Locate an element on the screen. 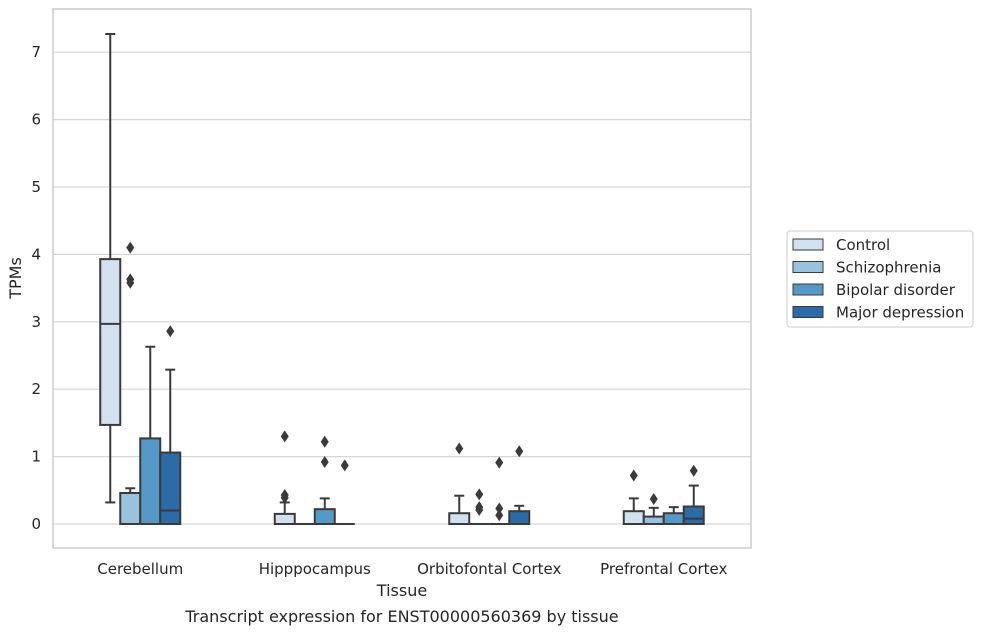  x-tick-label: Hipppocampus is located at coordinates (315, 569).